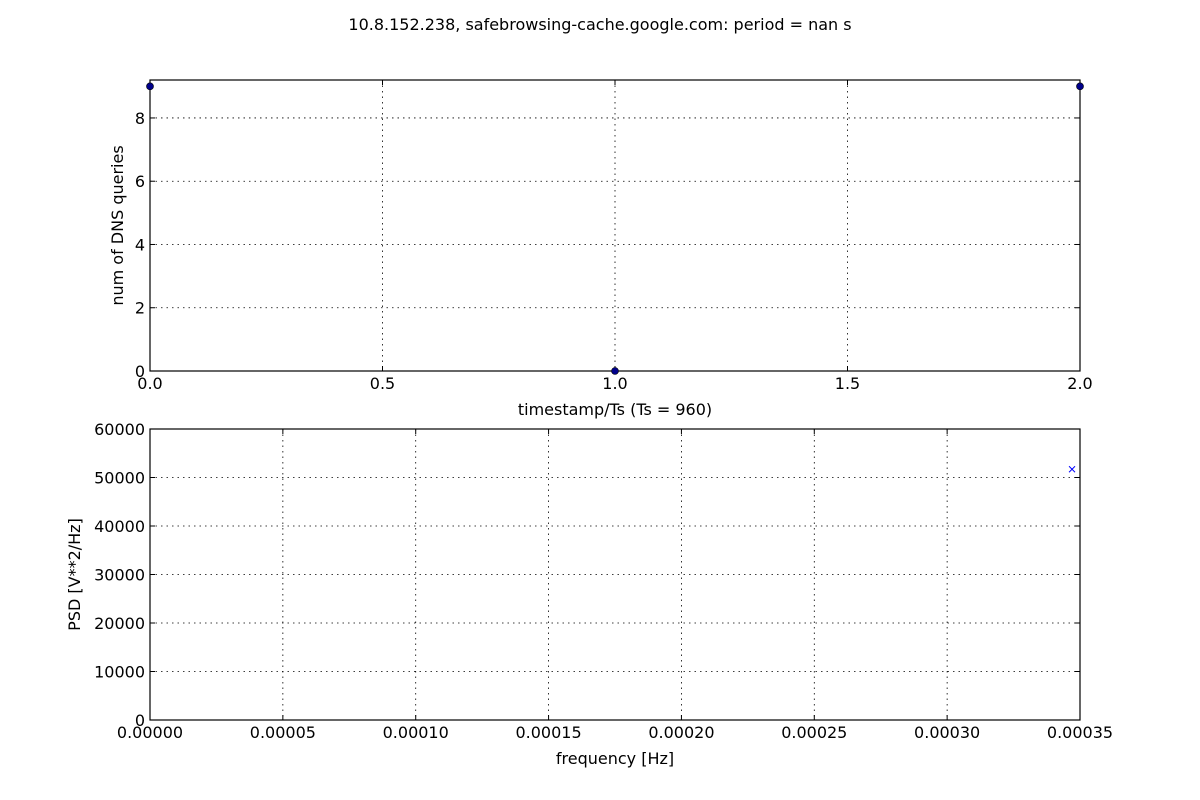 This screenshot has height=800, width=1200. What do you see at coordinates (681, 732) in the screenshot?
I see `psd-x-tick-label: 0.00020` at bounding box center [681, 732].